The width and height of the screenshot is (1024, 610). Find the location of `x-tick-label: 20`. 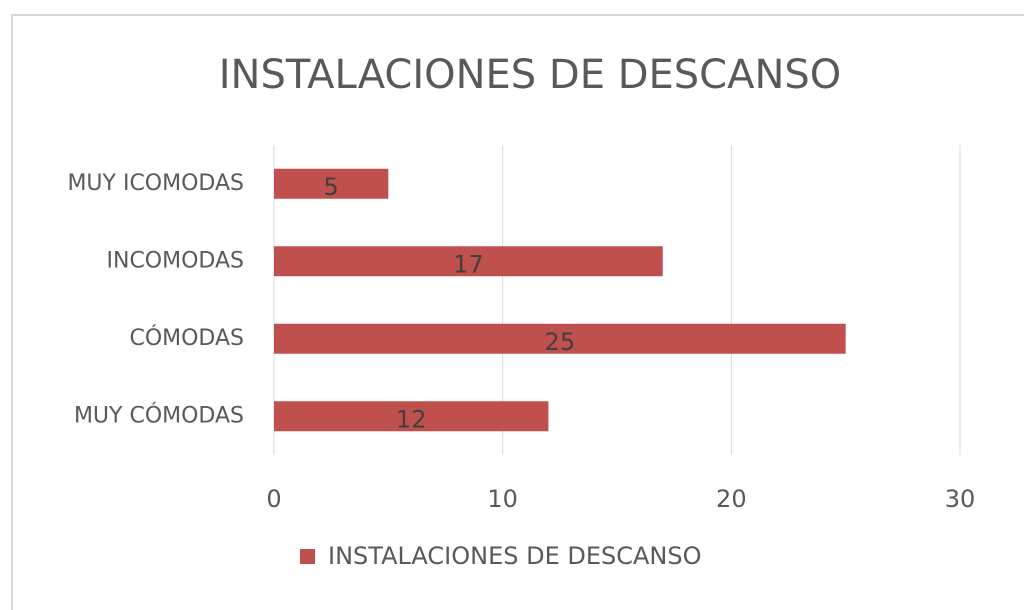

x-tick-label: 20 is located at coordinates (731, 499).